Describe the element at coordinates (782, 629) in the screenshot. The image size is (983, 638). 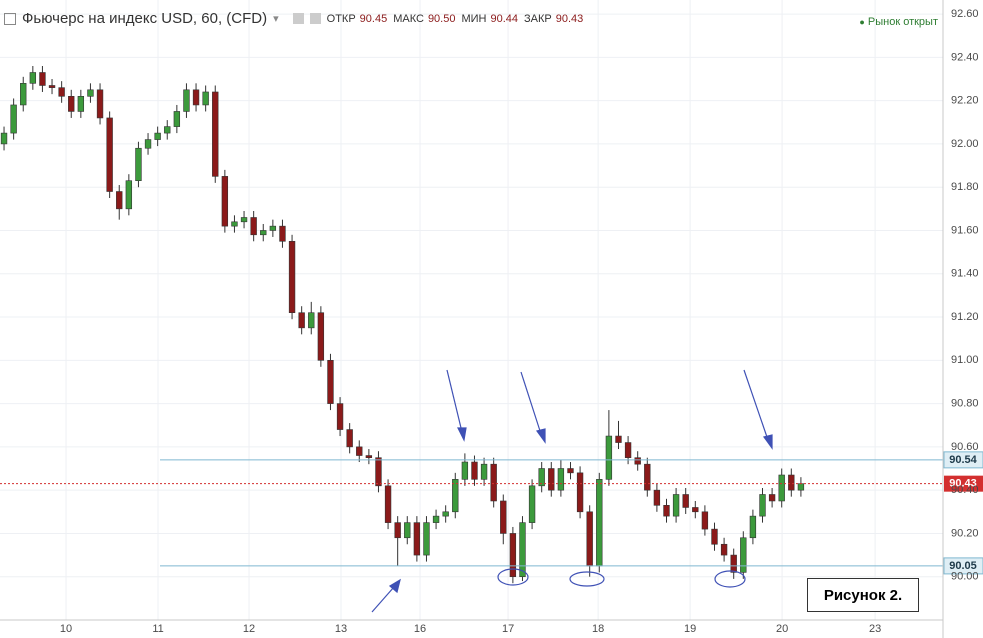
I see `x-tick-label: 20` at that location.